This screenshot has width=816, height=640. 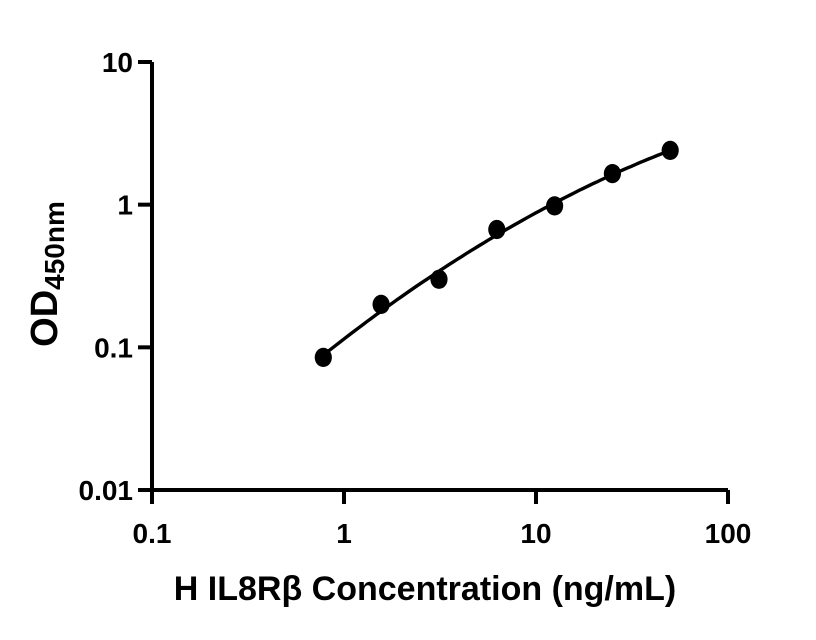 What do you see at coordinates (344, 533) in the screenshot?
I see `x-tick-label: 1` at bounding box center [344, 533].